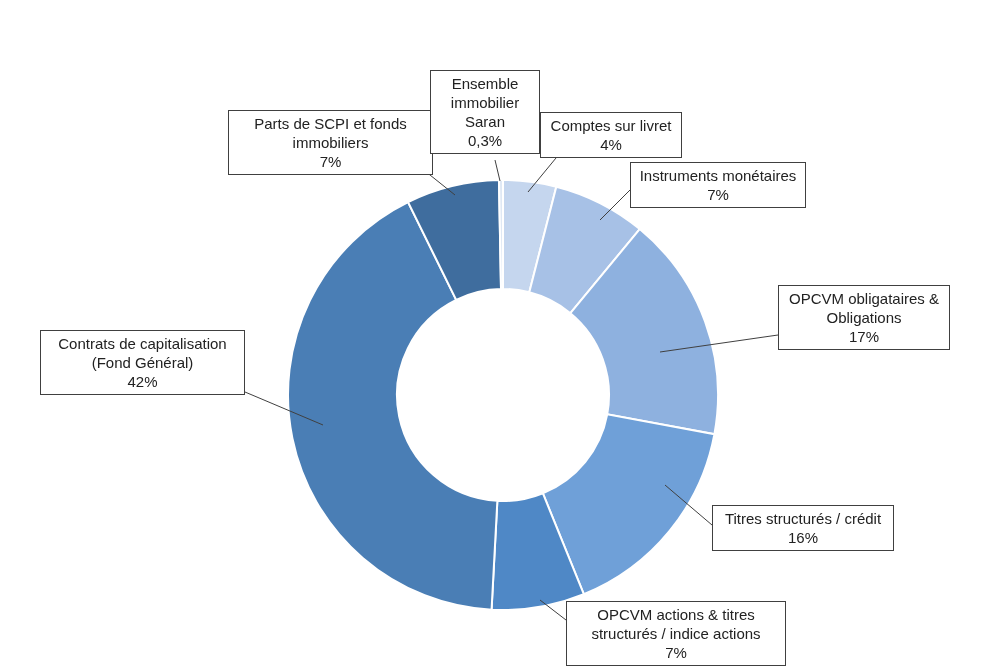 The image size is (1001, 669). What do you see at coordinates (330, 133) in the screenshot?
I see `slice-label: Parts de SCPI et fonds immobiliers` at bounding box center [330, 133].